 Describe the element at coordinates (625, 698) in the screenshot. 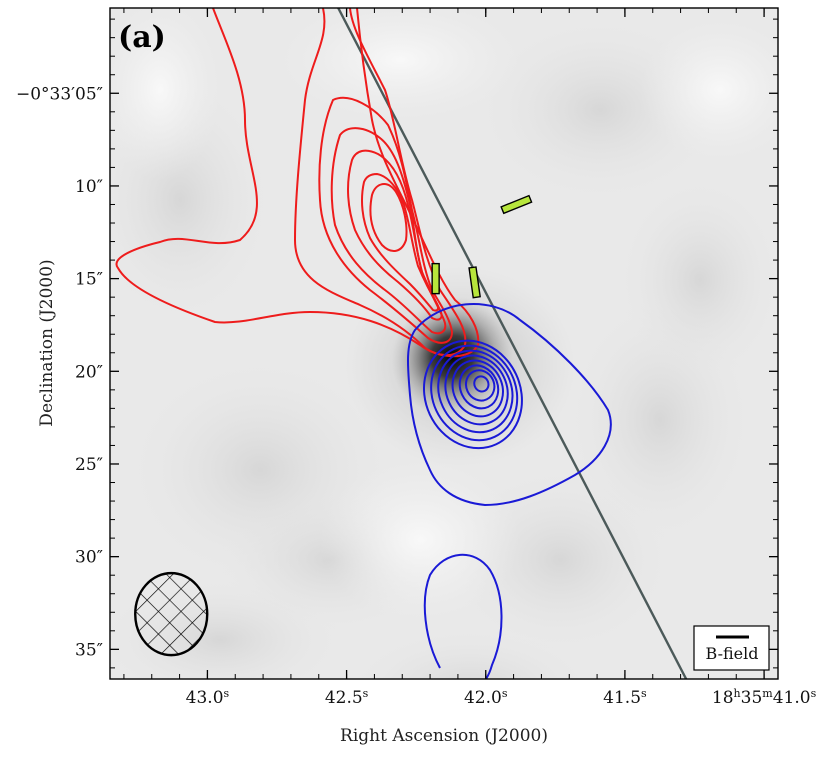

I see `x-tick-label: 41.5s` at that location.